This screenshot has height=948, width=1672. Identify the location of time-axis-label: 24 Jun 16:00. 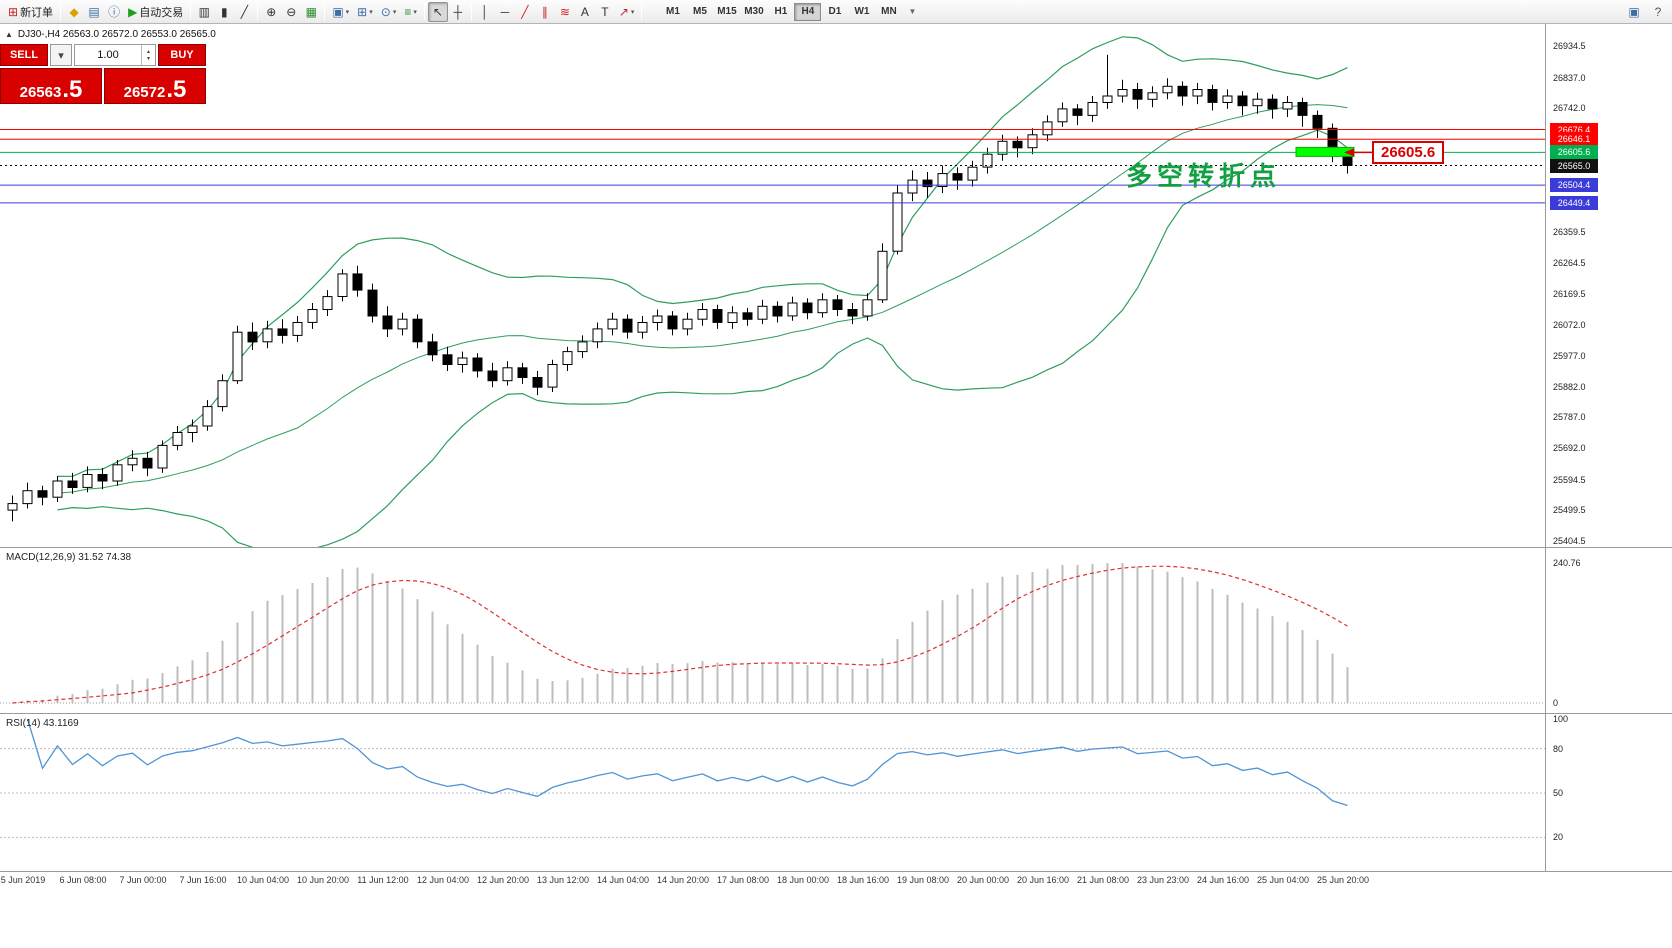
(1223, 880).